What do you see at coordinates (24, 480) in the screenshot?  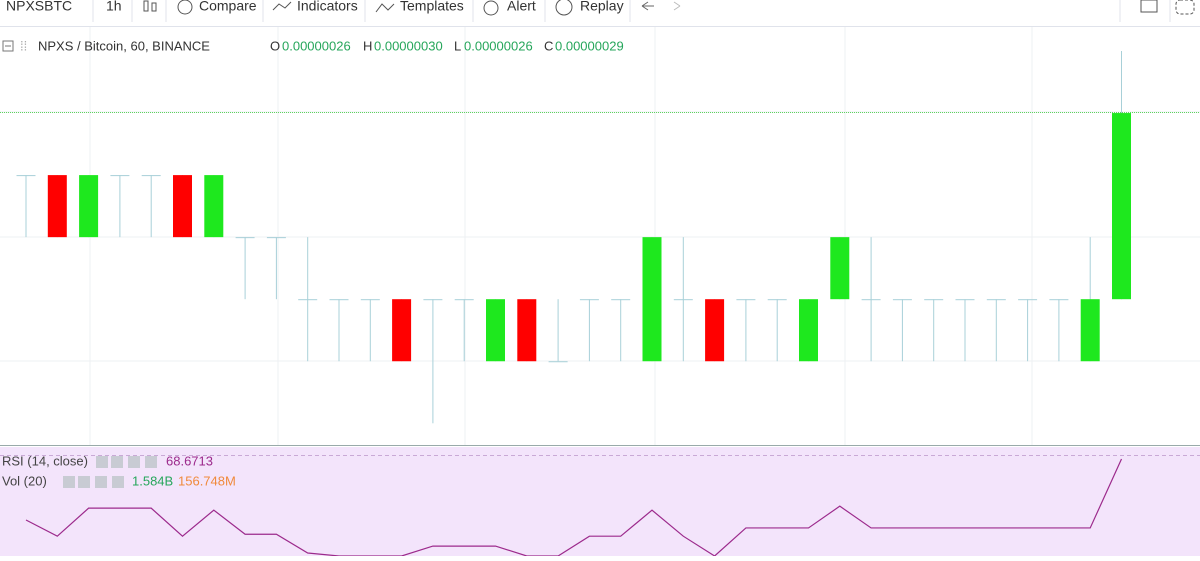 I see `vol-label: Vol (20)` at bounding box center [24, 480].